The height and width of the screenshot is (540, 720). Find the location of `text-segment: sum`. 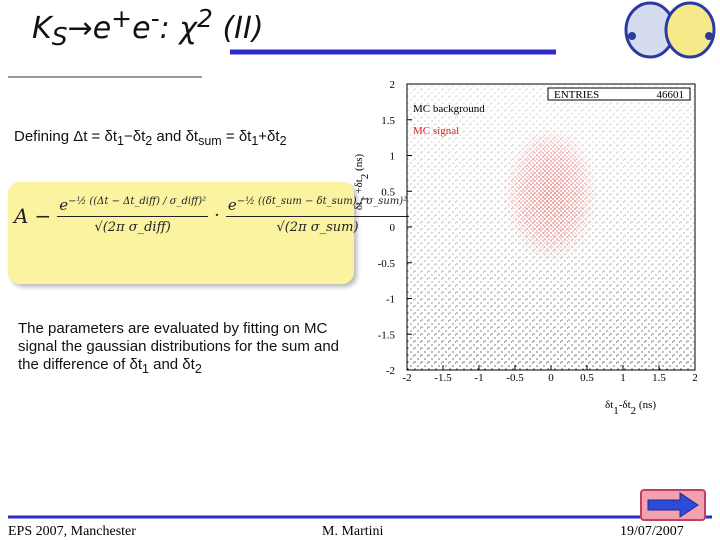

text-segment: sum is located at coordinates (210, 141).